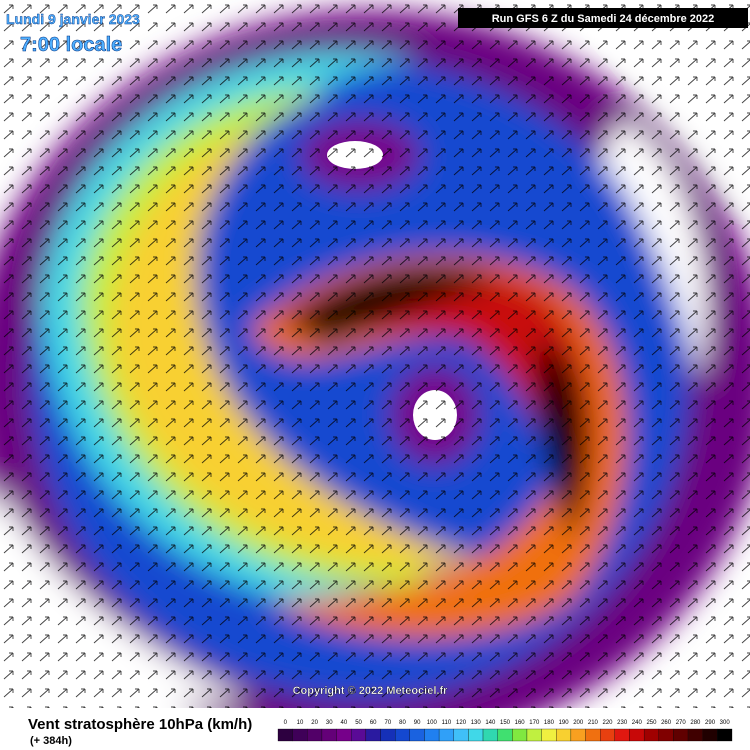 The width and height of the screenshot is (750, 750). What do you see at coordinates (417, 723) in the screenshot?
I see `scale-label: 90` at bounding box center [417, 723].